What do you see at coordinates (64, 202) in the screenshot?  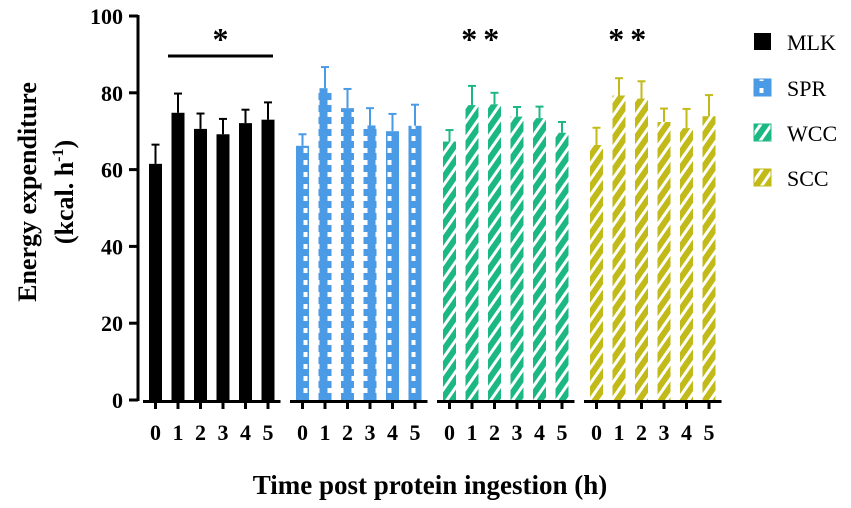 I see `y-axis-unit-base: (kcal. h` at bounding box center [64, 202].